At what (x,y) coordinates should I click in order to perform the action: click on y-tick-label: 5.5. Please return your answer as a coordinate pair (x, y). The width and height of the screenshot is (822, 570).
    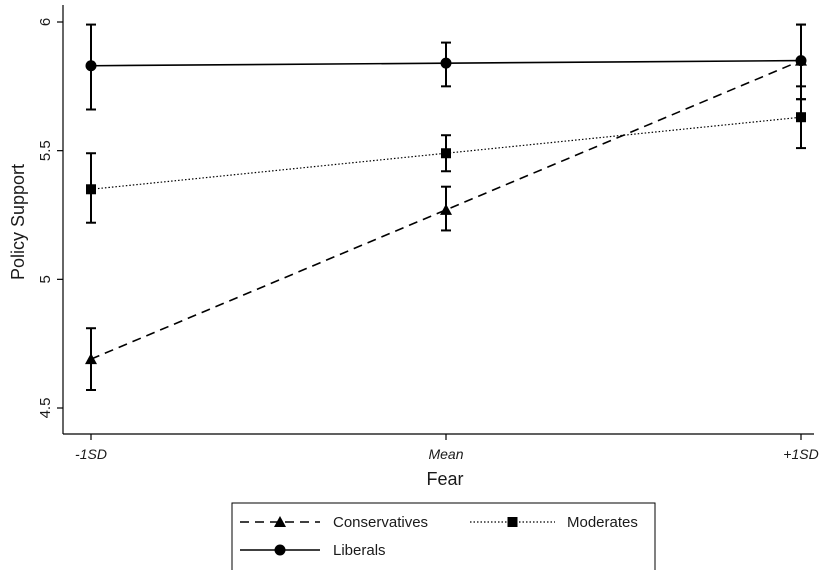
    Looking at the image, I should click on (45, 150).